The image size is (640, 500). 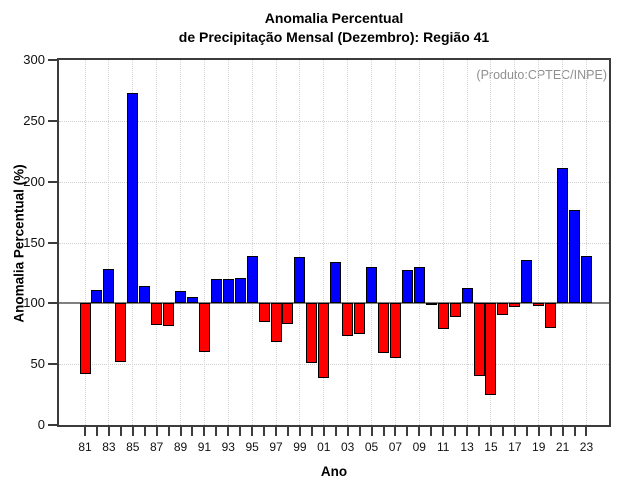 What do you see at coordinates (228, 447) in the screenshot?
I see `x-axis-tick-label: 93` at bounding box center [228, 447].